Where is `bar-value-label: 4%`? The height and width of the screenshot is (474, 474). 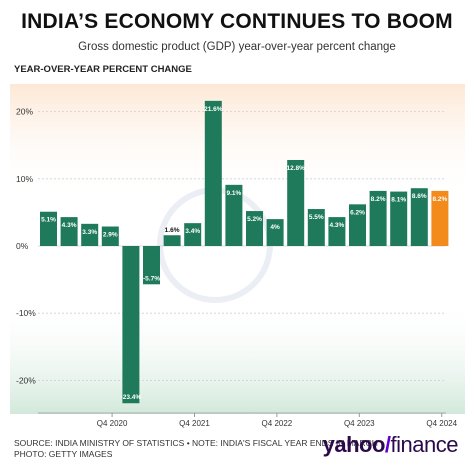 bar-value-label: 4% is located at coordinates (275, 227).